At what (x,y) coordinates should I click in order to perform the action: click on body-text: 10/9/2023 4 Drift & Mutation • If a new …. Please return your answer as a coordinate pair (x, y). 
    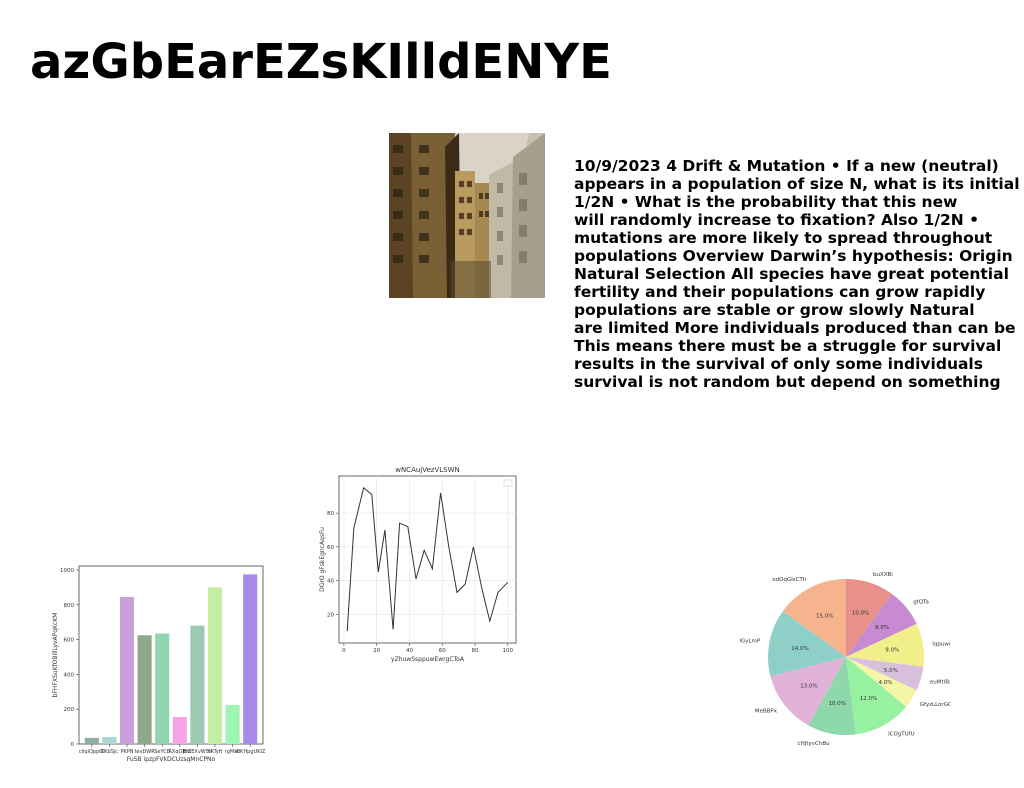
    Looking at the image, I should click on (799, 274).